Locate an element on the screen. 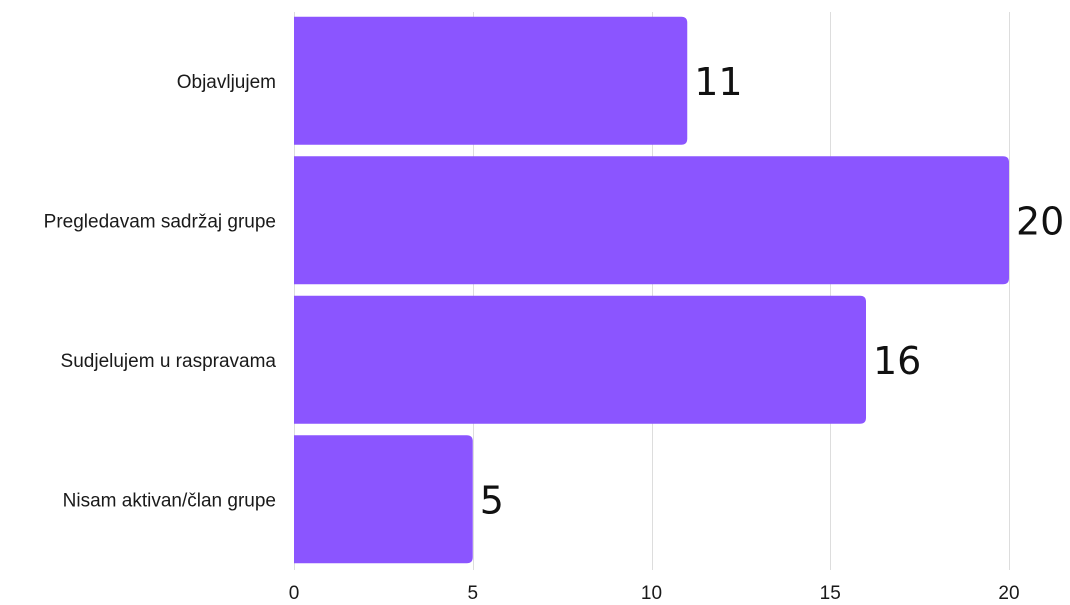  x-tick-label: 5 is located at coordinates (472, 593).